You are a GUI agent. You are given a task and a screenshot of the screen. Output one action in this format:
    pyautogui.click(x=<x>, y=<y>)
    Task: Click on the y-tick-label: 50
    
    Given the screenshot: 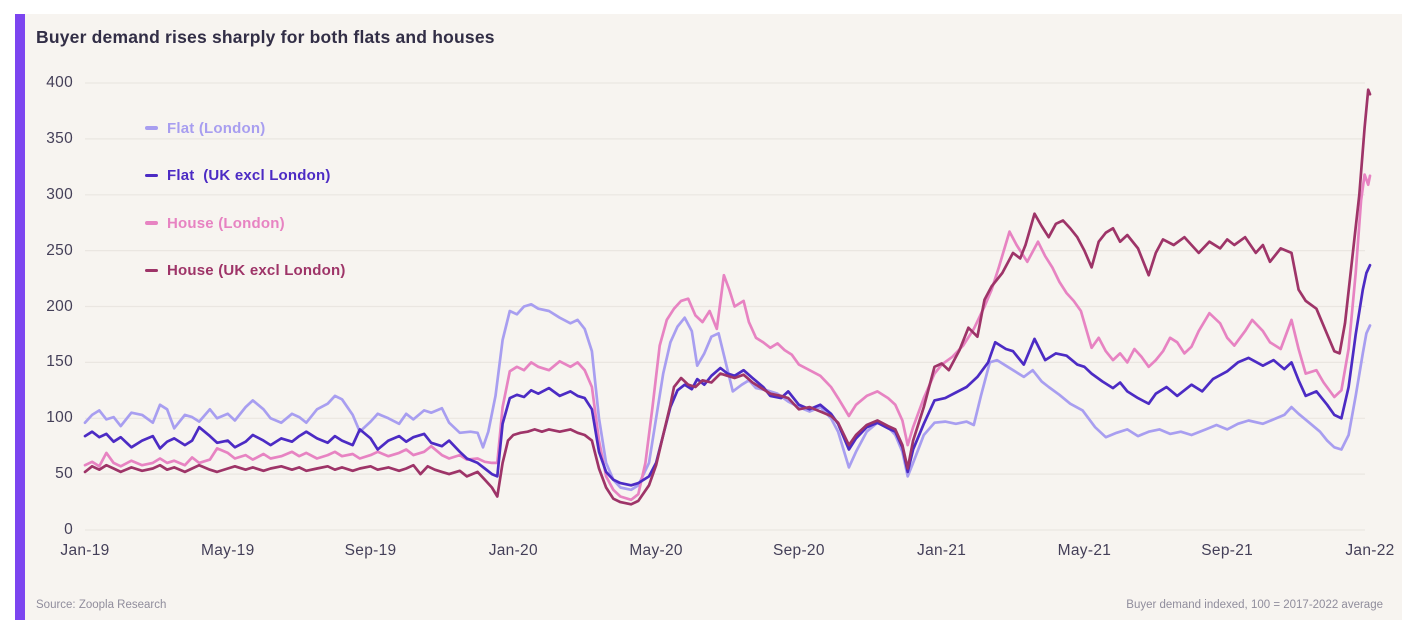 What is the action you would take?
    pyautogui.click(x=64, y=474)
    